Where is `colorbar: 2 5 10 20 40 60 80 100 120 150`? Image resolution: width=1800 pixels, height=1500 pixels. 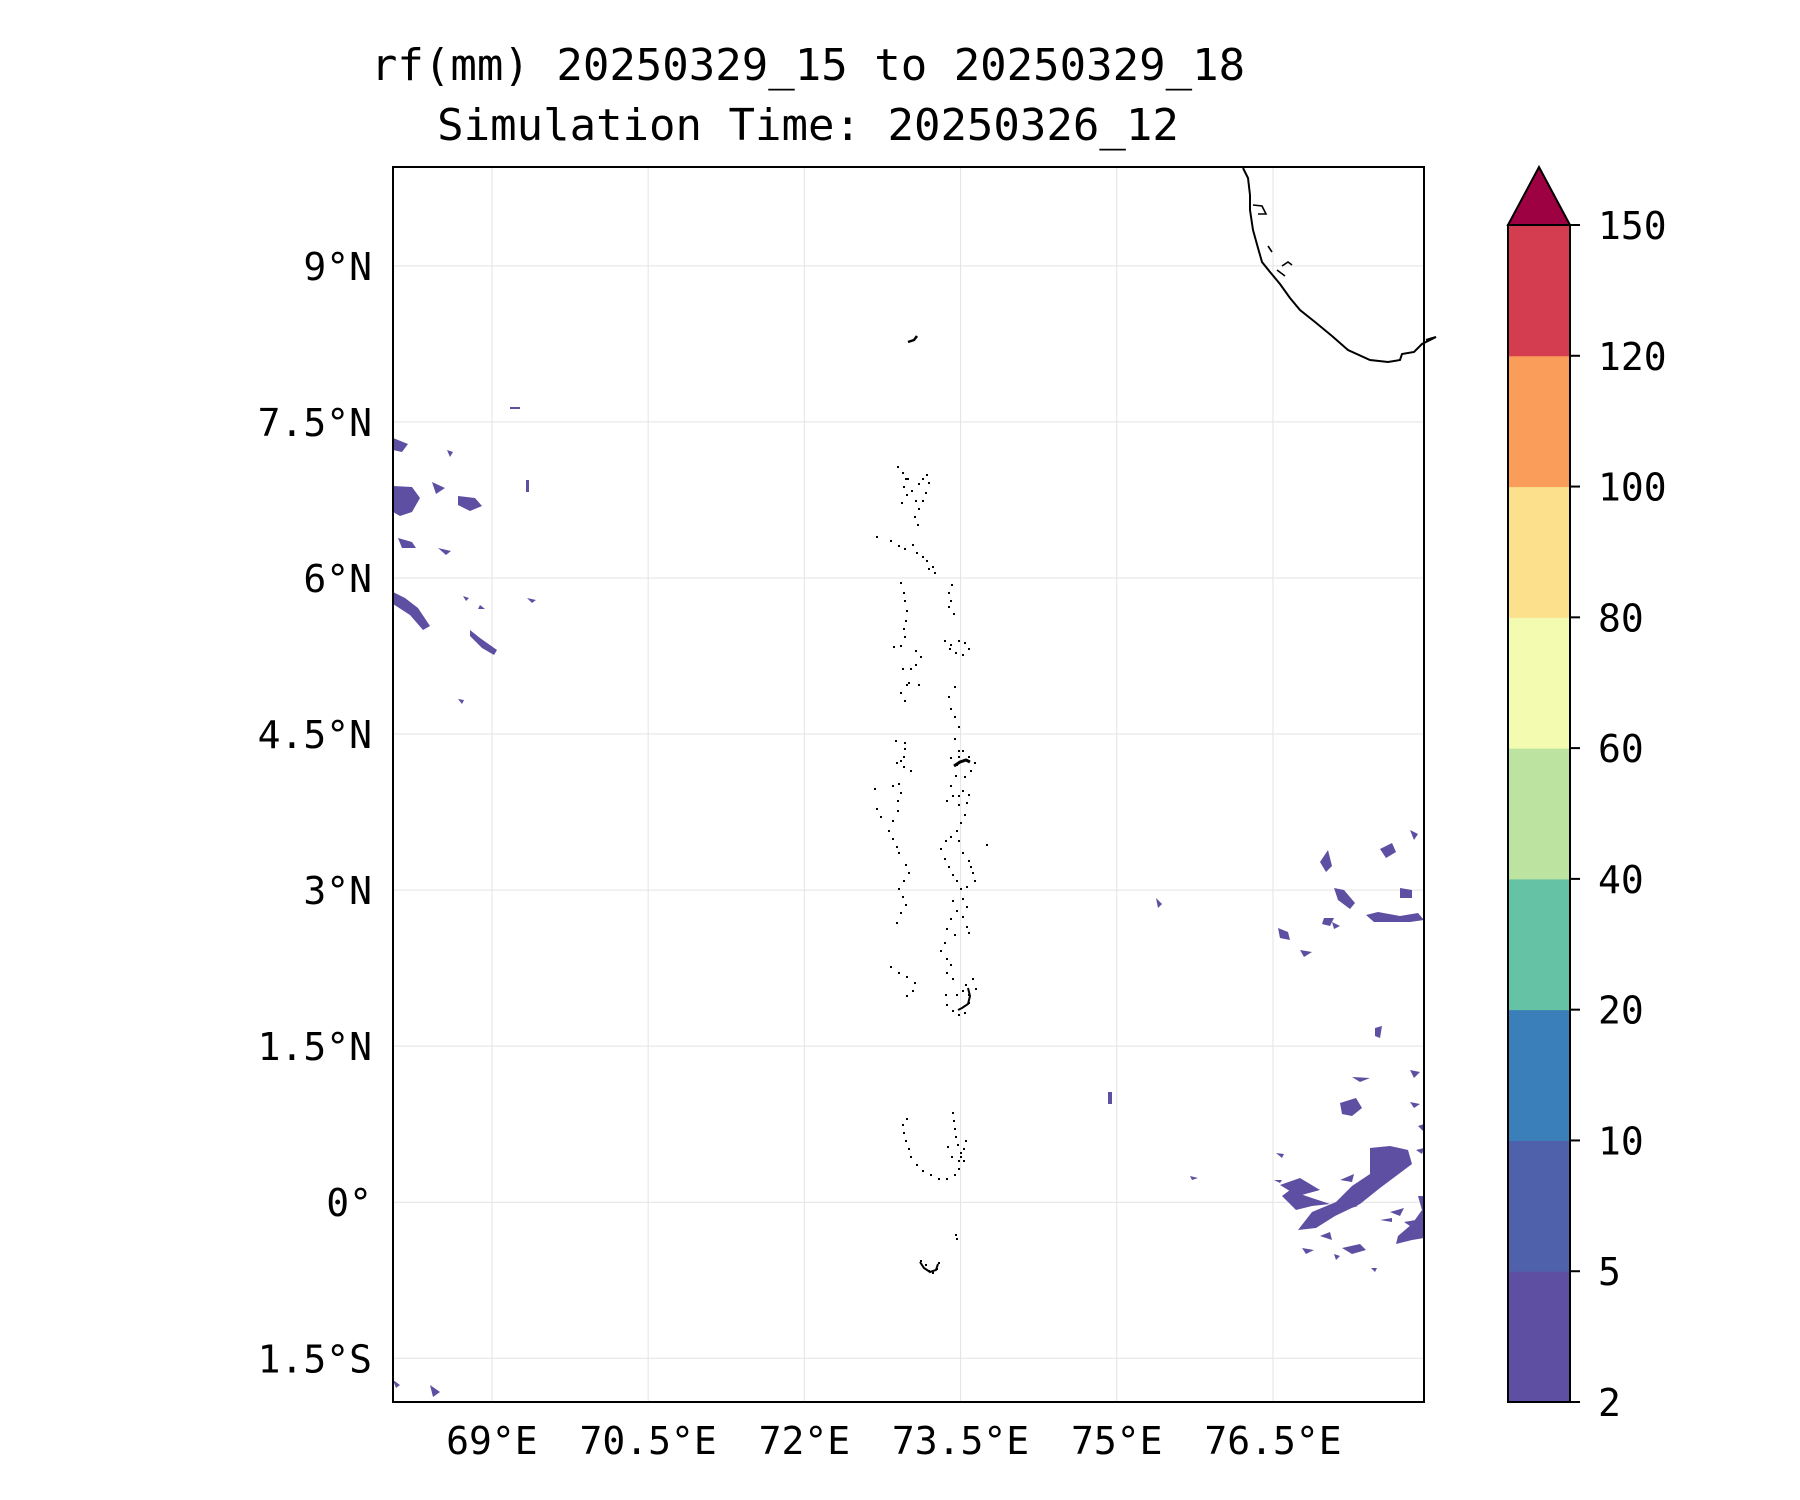
colorbar: 2 5 10 20 40 60 80 100 120 150 is located at coordinates (1586, 794).